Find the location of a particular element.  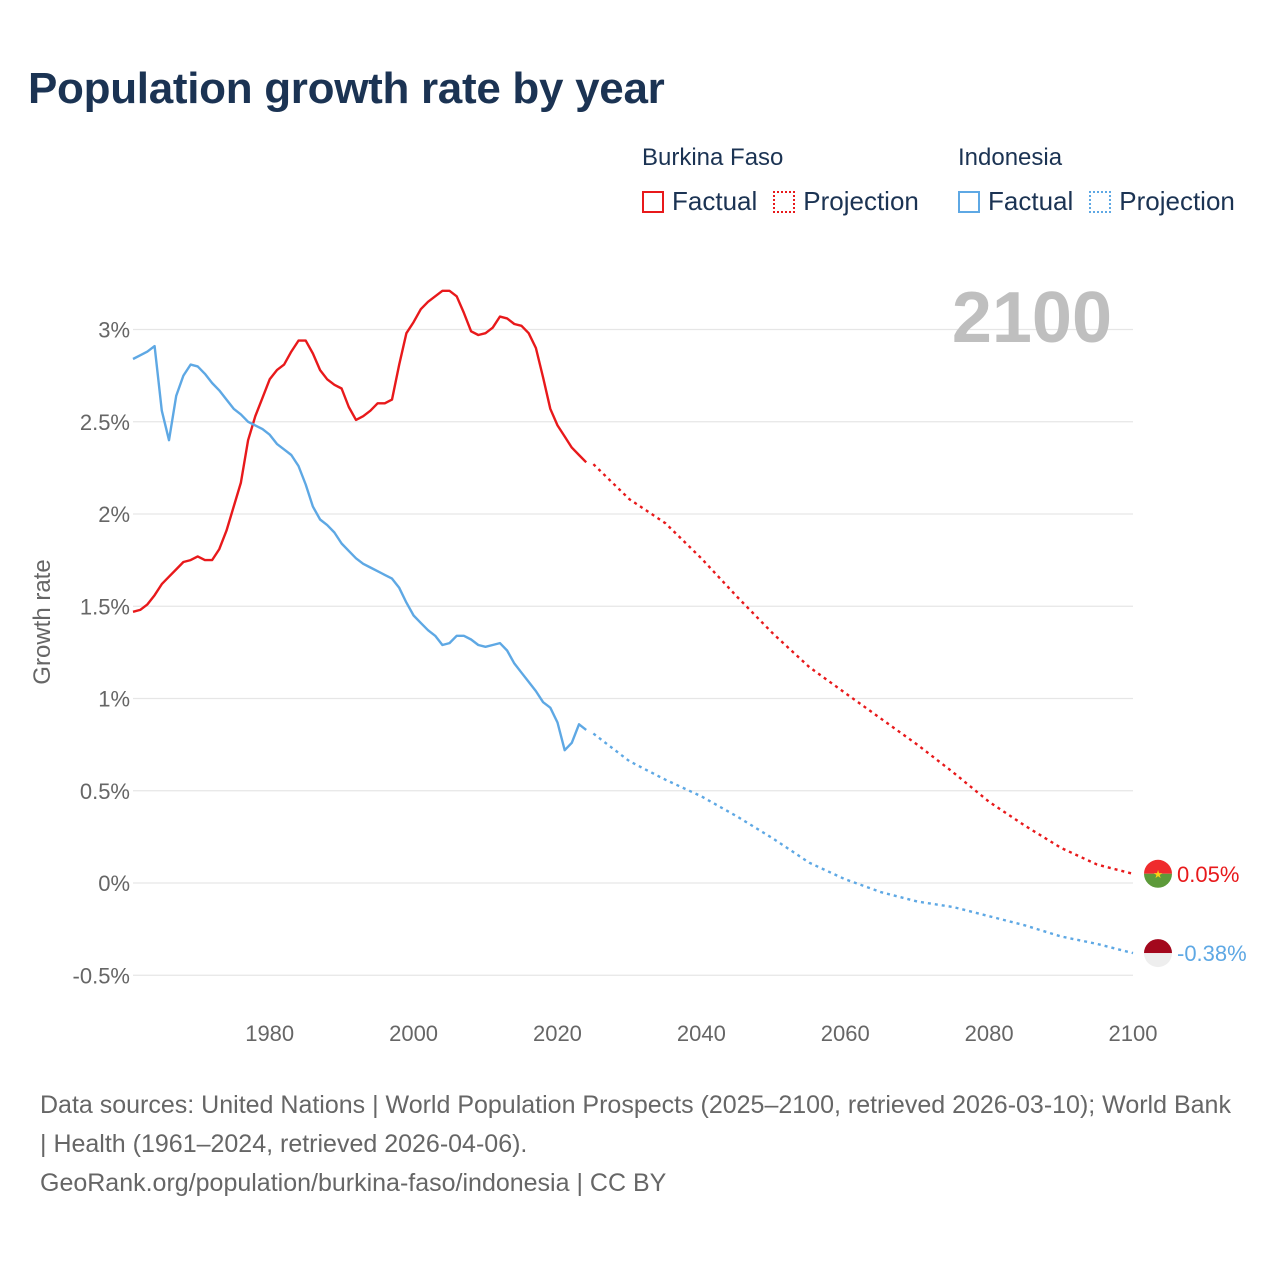

y-tick-label: 1.5% is located at coordinates (105, 606).